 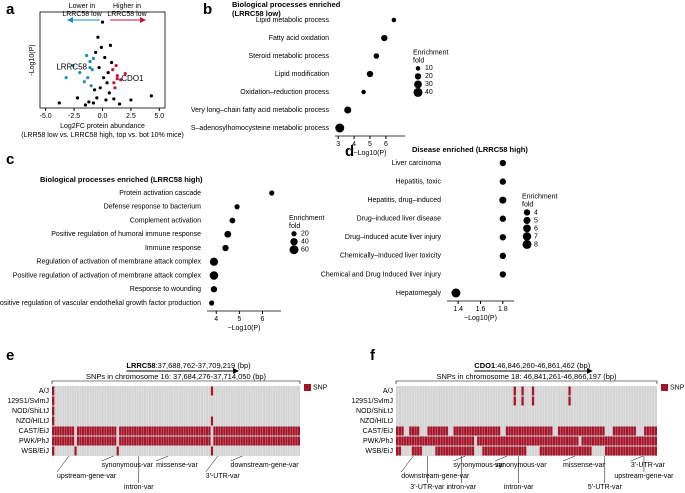 What do you see at coordinates (159, 116) in the screenshot?
I see `x-tick-label: 5.0` at bounding box center [159, 116].